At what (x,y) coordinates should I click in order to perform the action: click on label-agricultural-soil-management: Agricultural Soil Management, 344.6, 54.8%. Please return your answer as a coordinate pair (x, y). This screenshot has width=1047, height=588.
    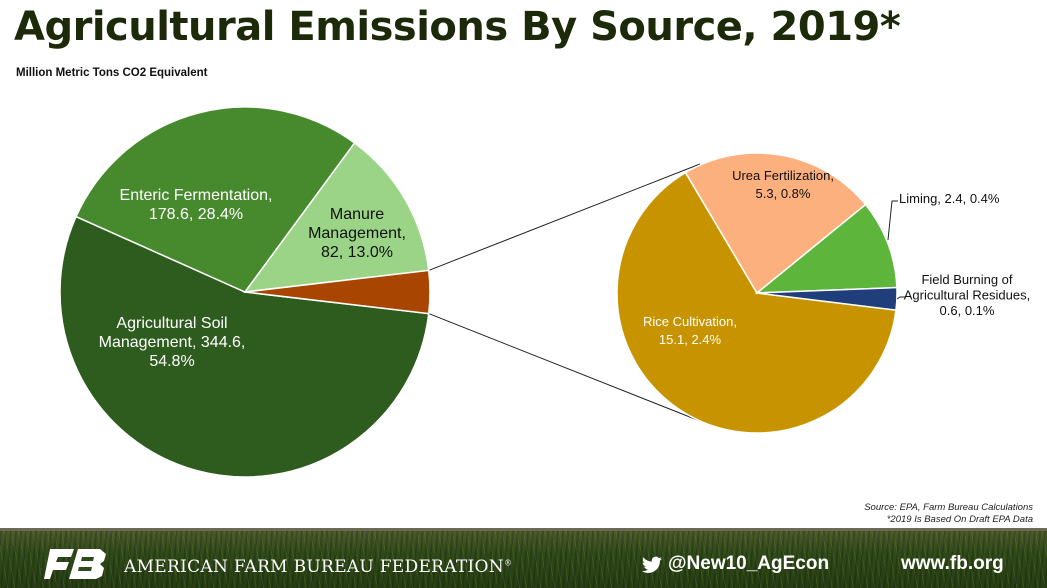
    Looking at the image, I should click on (172, 342).